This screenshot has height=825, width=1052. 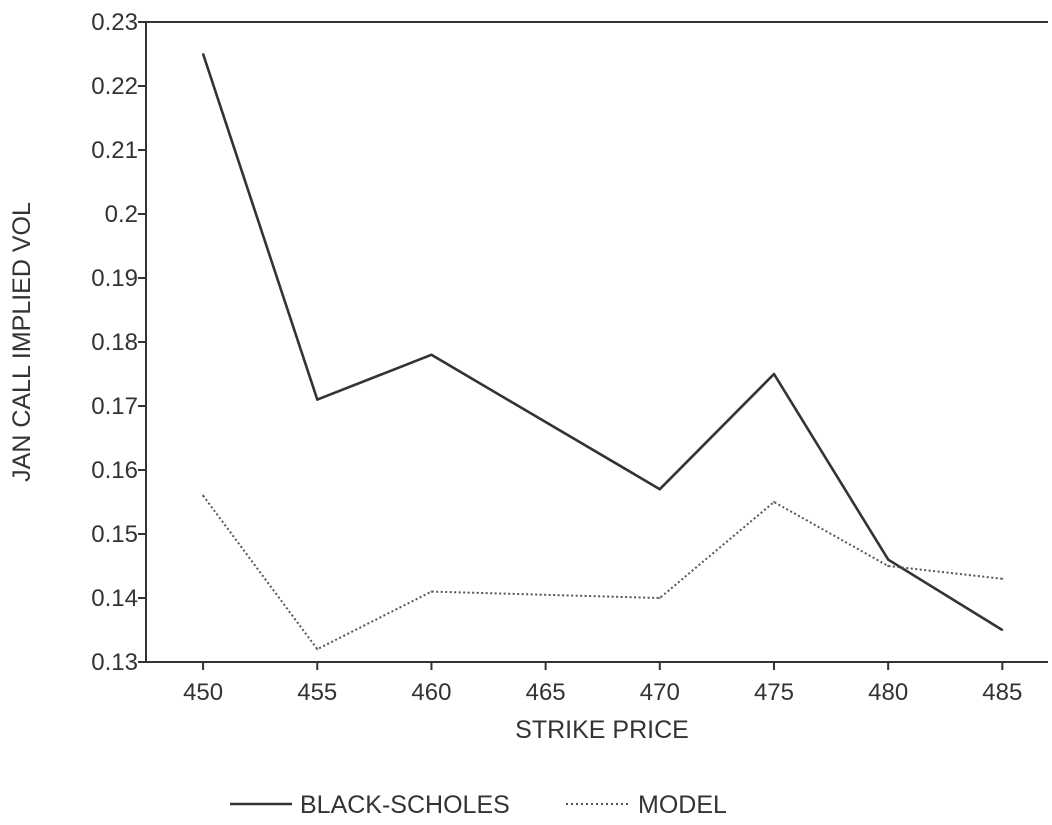 What do you see at coordinates (114, 598) in the screenshot?
I see `y-tick-label: 0.14` at bounding box center [114, 598].